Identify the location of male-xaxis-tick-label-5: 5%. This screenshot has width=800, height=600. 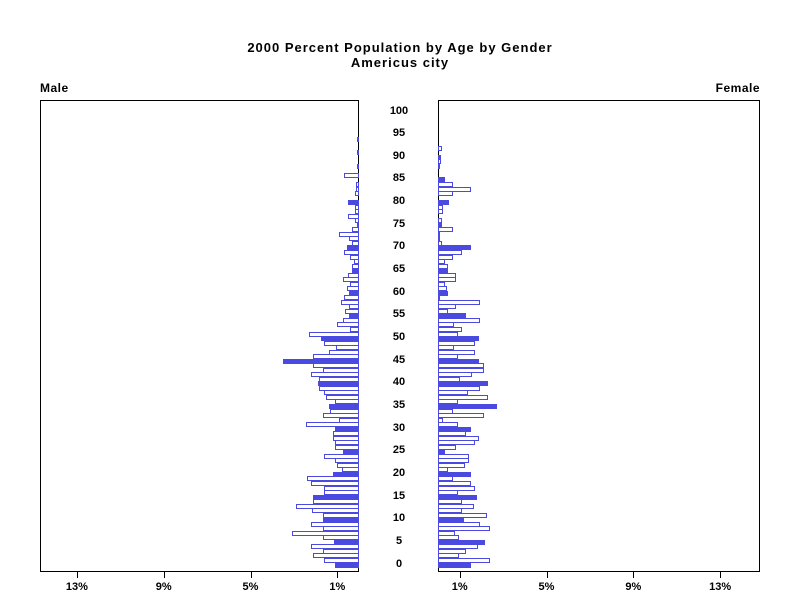
(250, 587).